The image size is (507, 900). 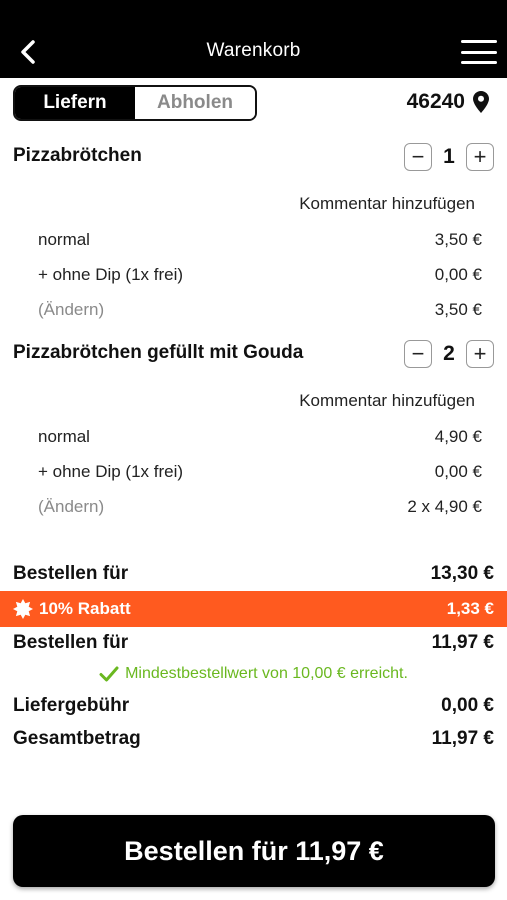 What do you see at coordinates (71, 705) in the screenshot?
I see `delivery-fee-label: Liefergebühr` at bounding box center [71, 705].